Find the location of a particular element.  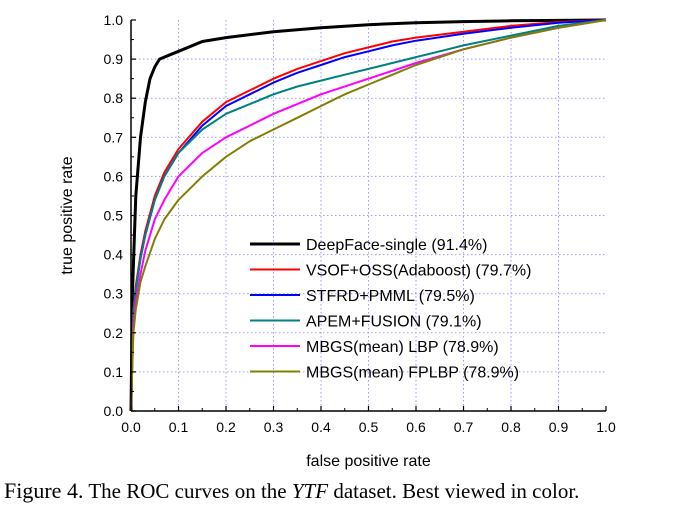

x-tick-label: 0.9 is located at coordinates (559, 427).